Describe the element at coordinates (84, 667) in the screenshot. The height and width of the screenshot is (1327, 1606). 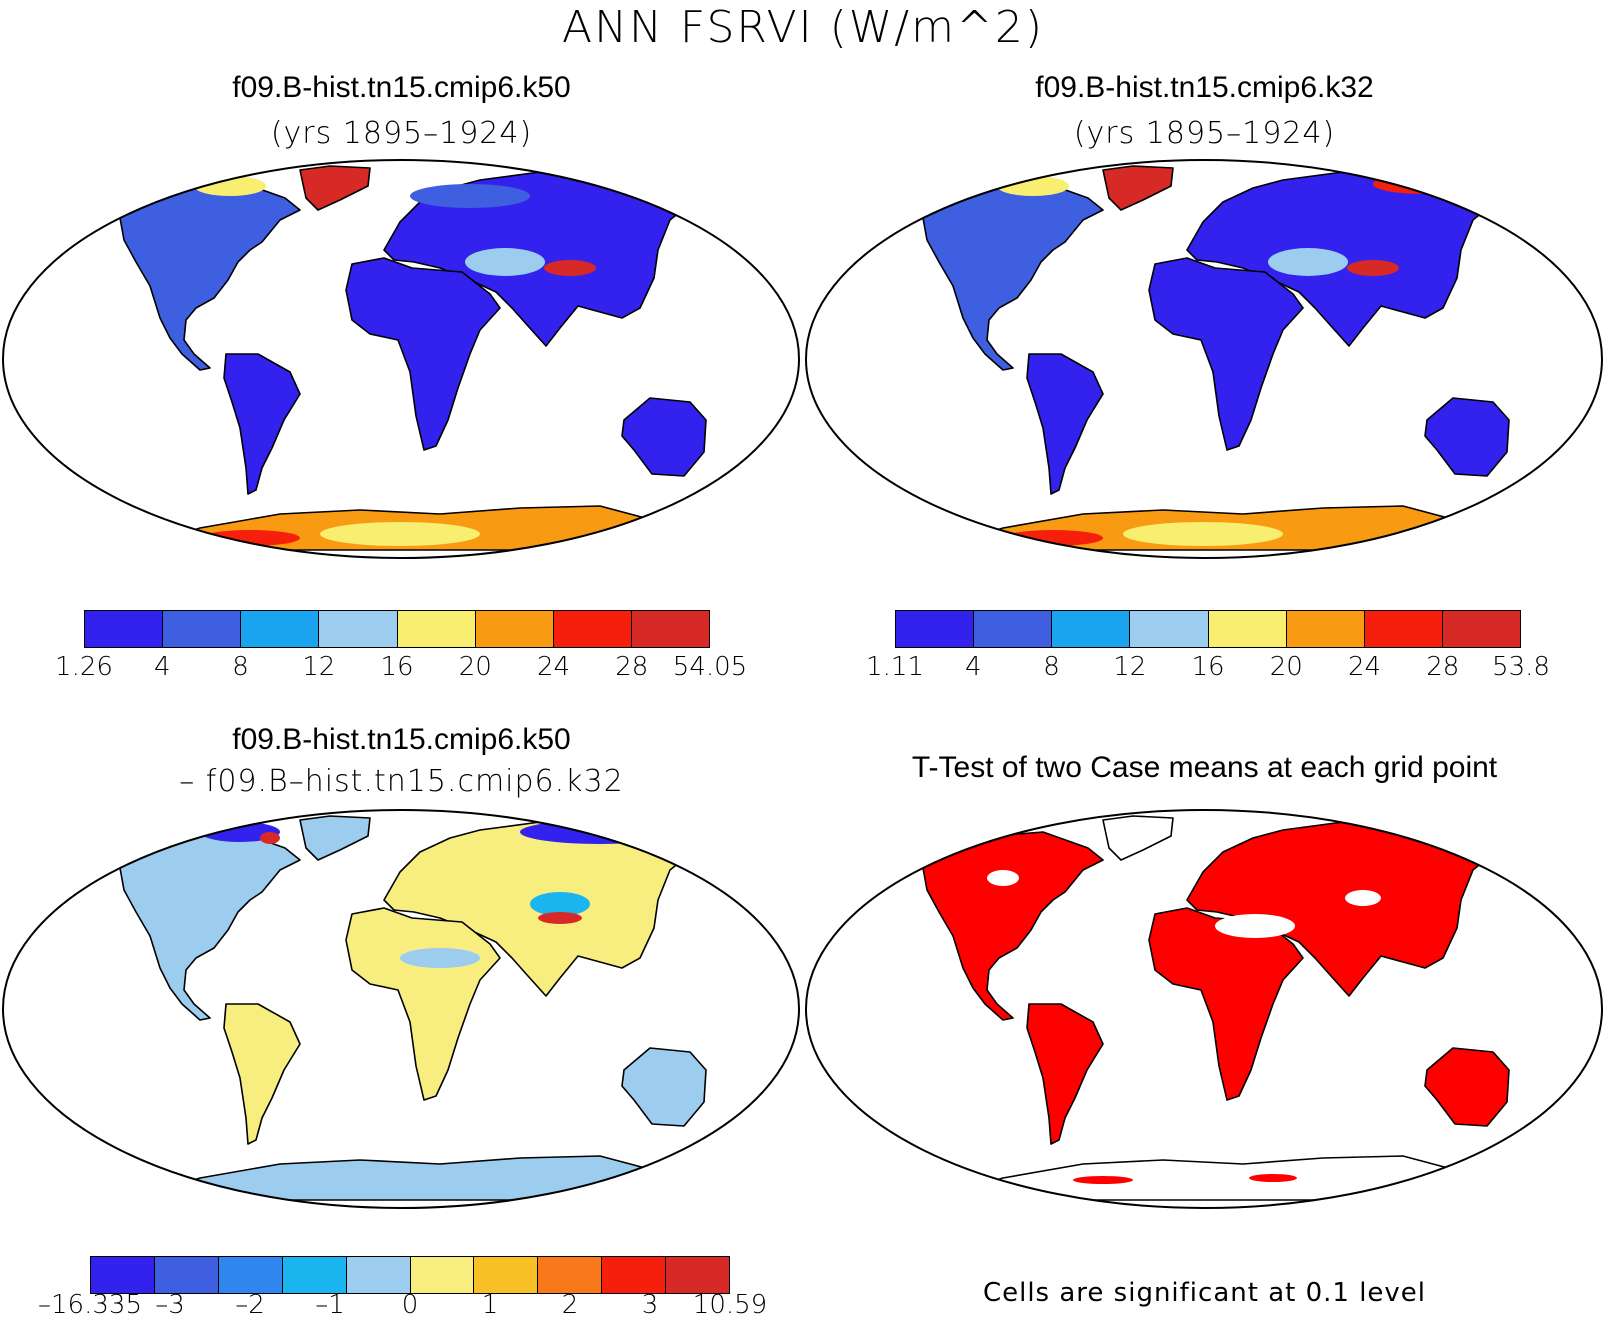
I see `colorbar-tick-label: 1.26` at that location.